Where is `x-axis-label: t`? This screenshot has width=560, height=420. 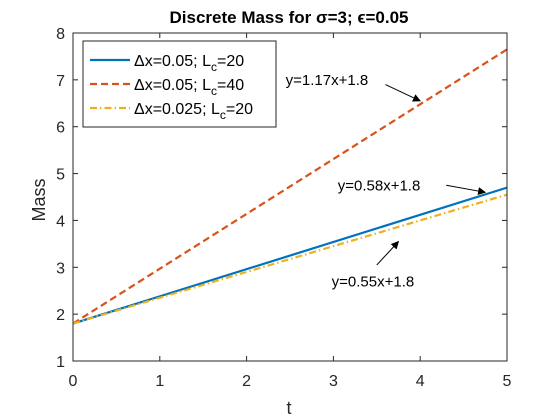
x-axis-label: t is located at coordinates (288, 408).